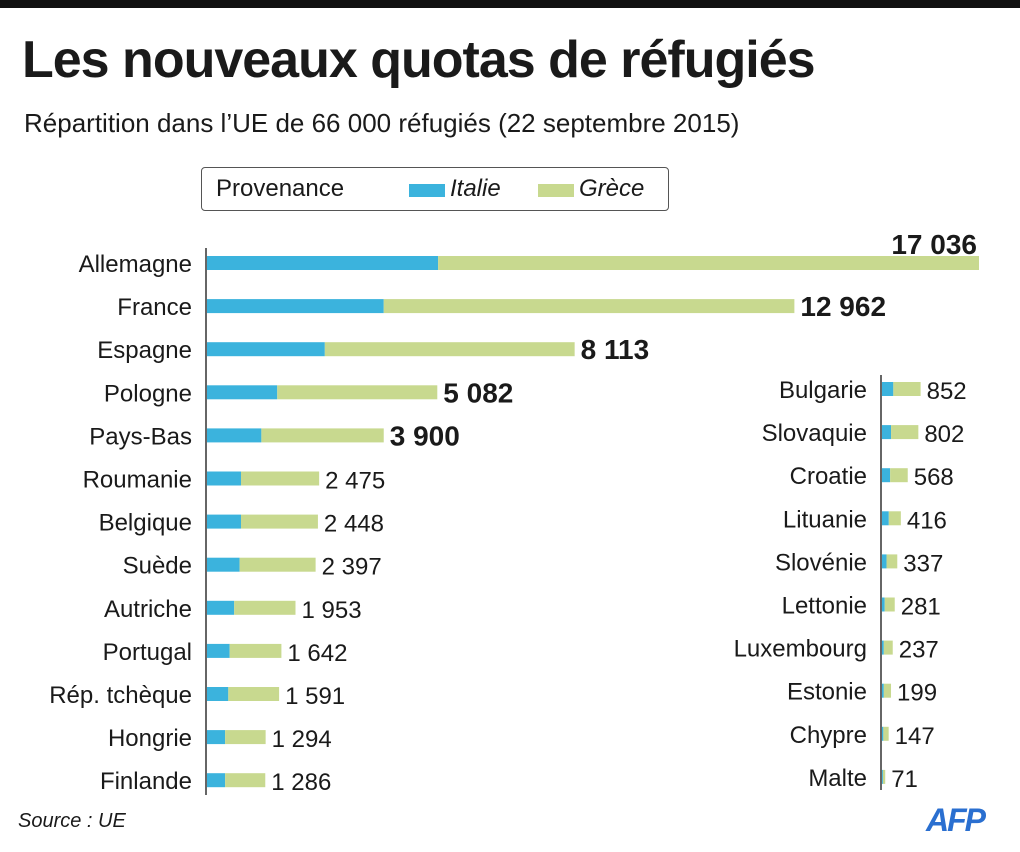 Image resolution: width=1020 pixels, height=852 pixels. Describe the element at coordinates (556, 190) in the screenshot. I see `legend-swatch-greece` at that location.